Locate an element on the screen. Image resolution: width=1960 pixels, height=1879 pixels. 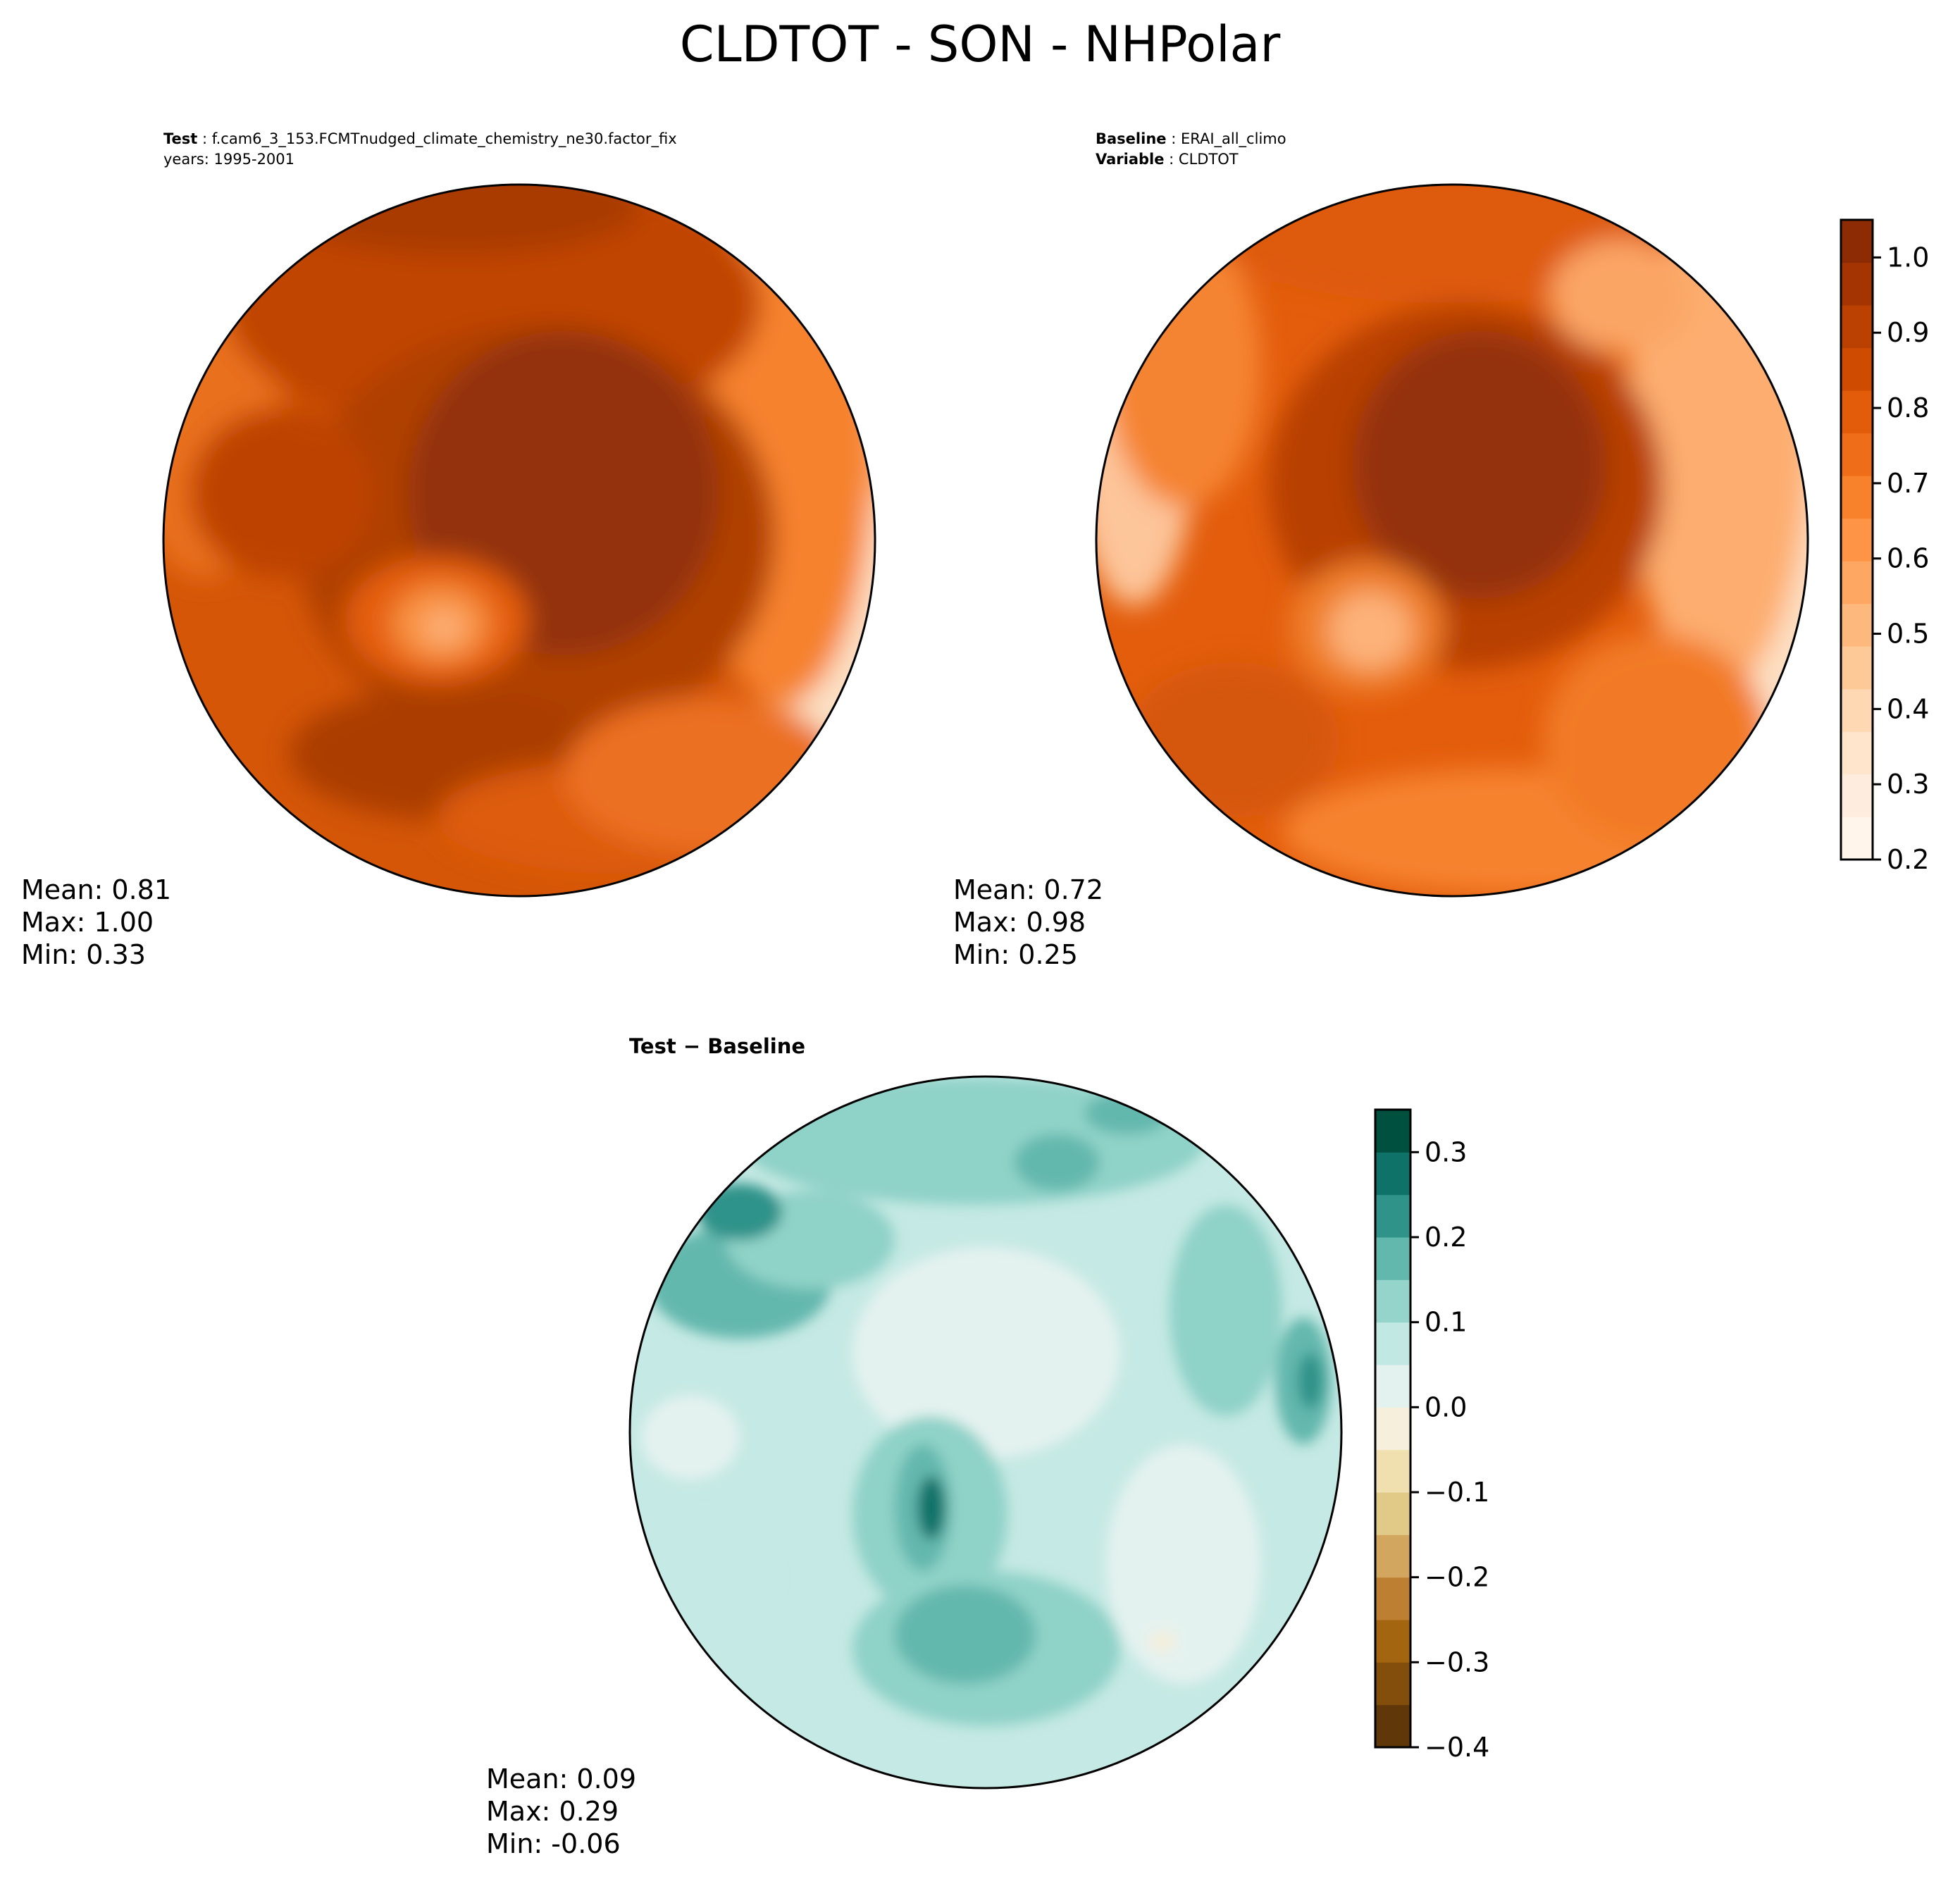
main-colorbar-frame is located at coordinates (1857, 539).